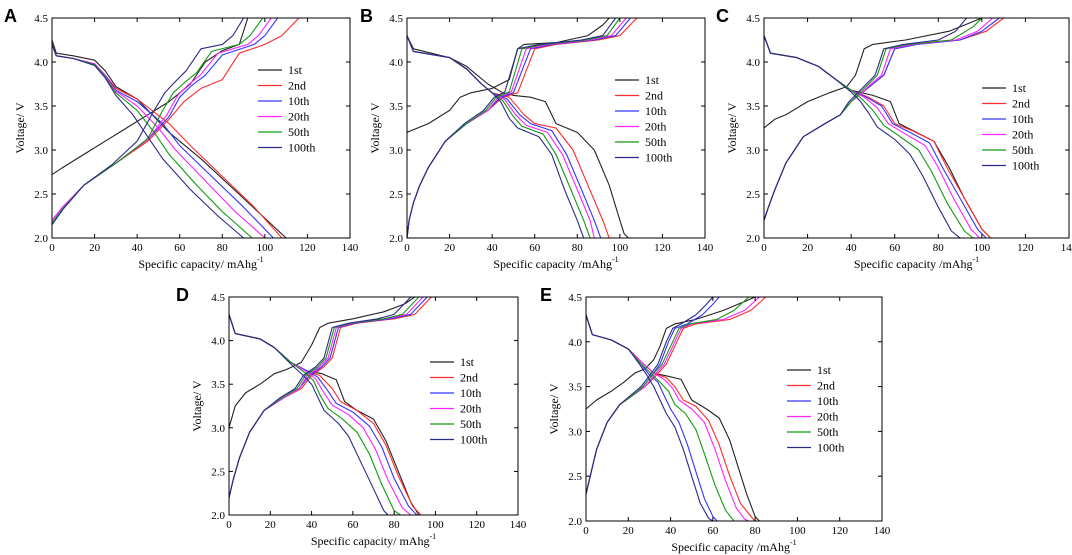 Image resolution: width=1072 pixels, height=555 pixels. What do you see at coordinates (373, 540) in the screenshot?
I see `x-axis-label: Specific capacity/ mAhg-1` at bounding box center [373, 540].